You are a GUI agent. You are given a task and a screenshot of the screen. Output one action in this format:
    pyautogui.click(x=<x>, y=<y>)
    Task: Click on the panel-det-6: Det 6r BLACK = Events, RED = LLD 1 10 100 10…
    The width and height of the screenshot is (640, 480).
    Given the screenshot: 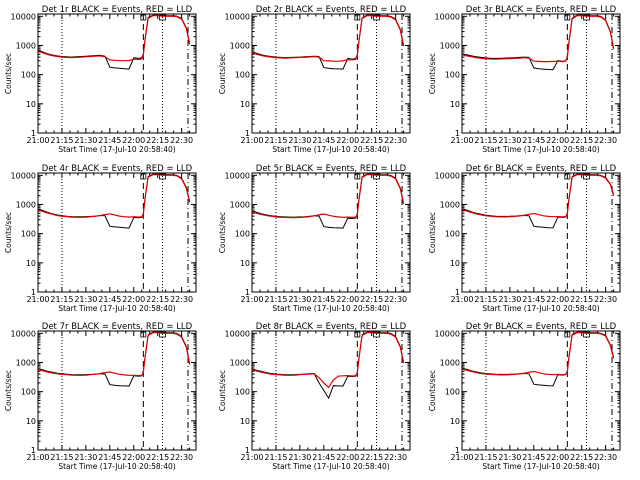 What is the action you would take?
    pyautogui.click(x=524, y=238)
    